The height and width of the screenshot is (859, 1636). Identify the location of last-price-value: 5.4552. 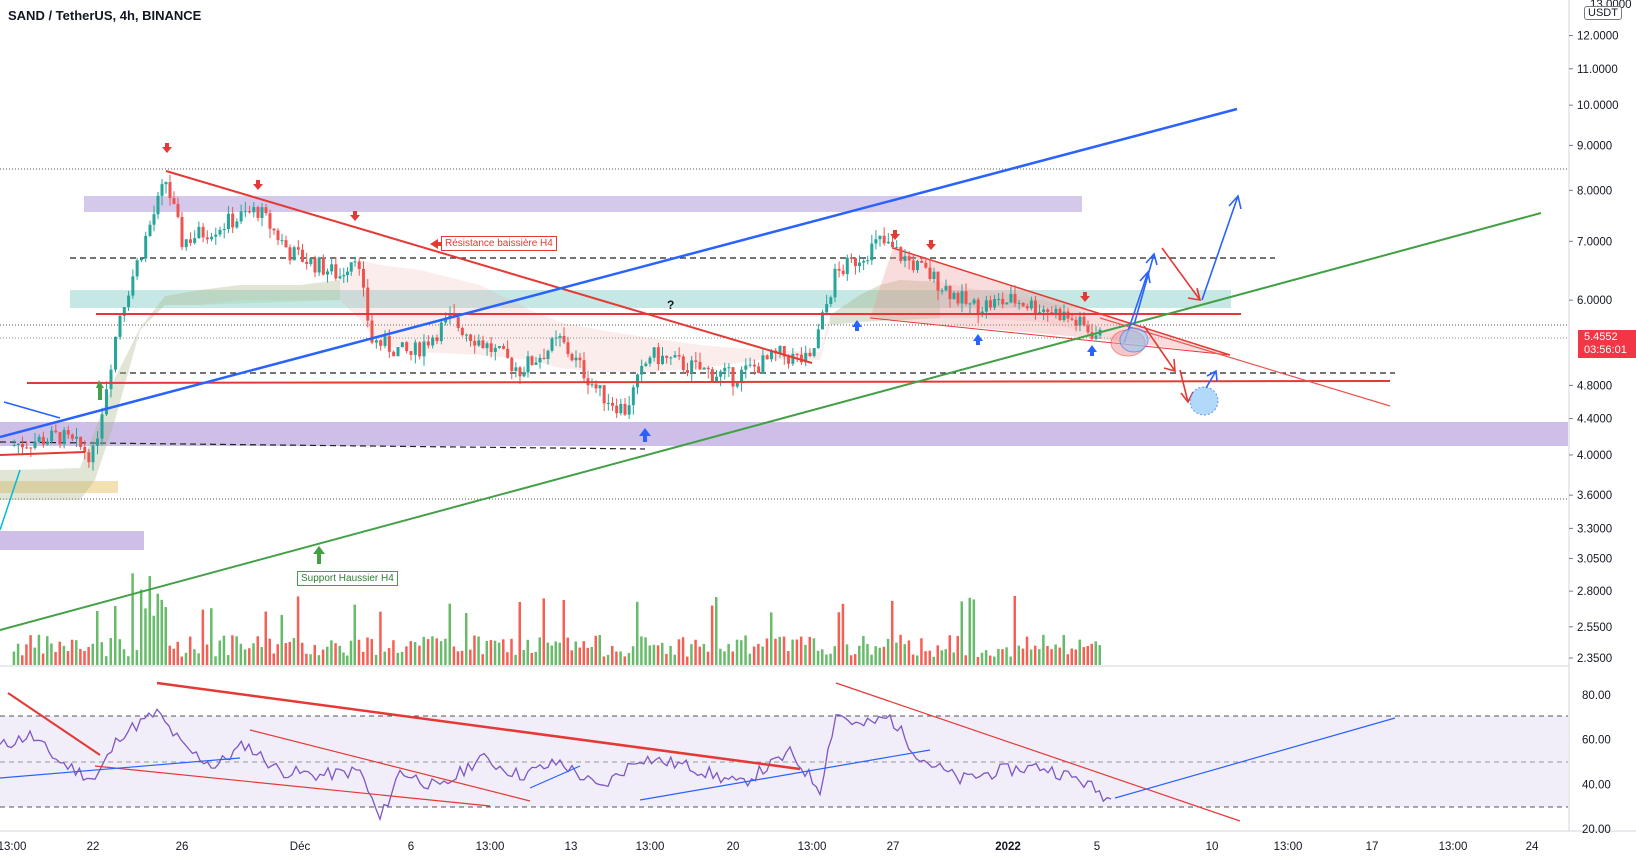
(1601, 337).